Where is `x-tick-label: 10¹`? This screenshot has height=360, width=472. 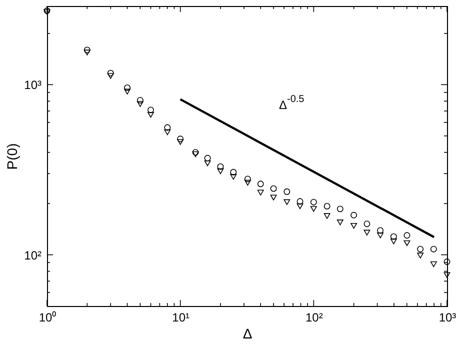 x-tick-label: 10¹ is located at coordinates (181, 317).